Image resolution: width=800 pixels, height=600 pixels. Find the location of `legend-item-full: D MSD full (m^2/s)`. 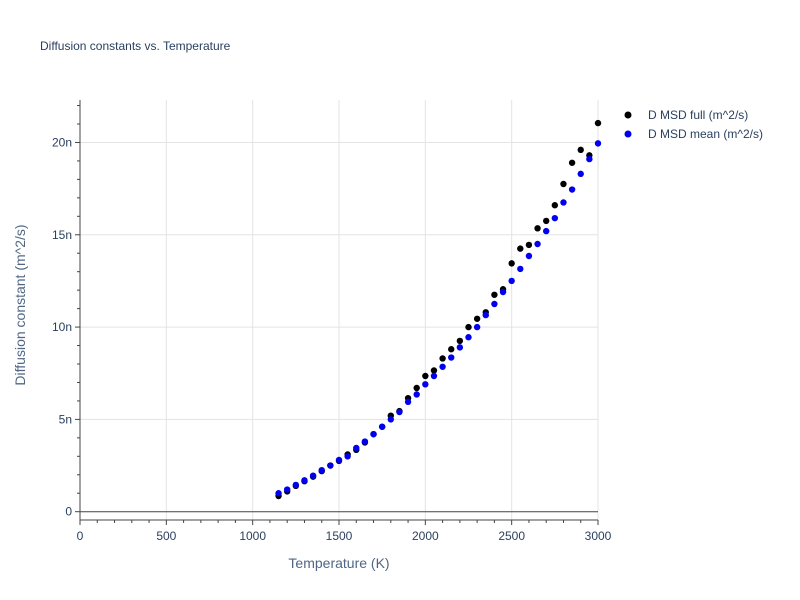

legend-item-full: D MSD full (m^2/s) is located at coordinates (686, 115).